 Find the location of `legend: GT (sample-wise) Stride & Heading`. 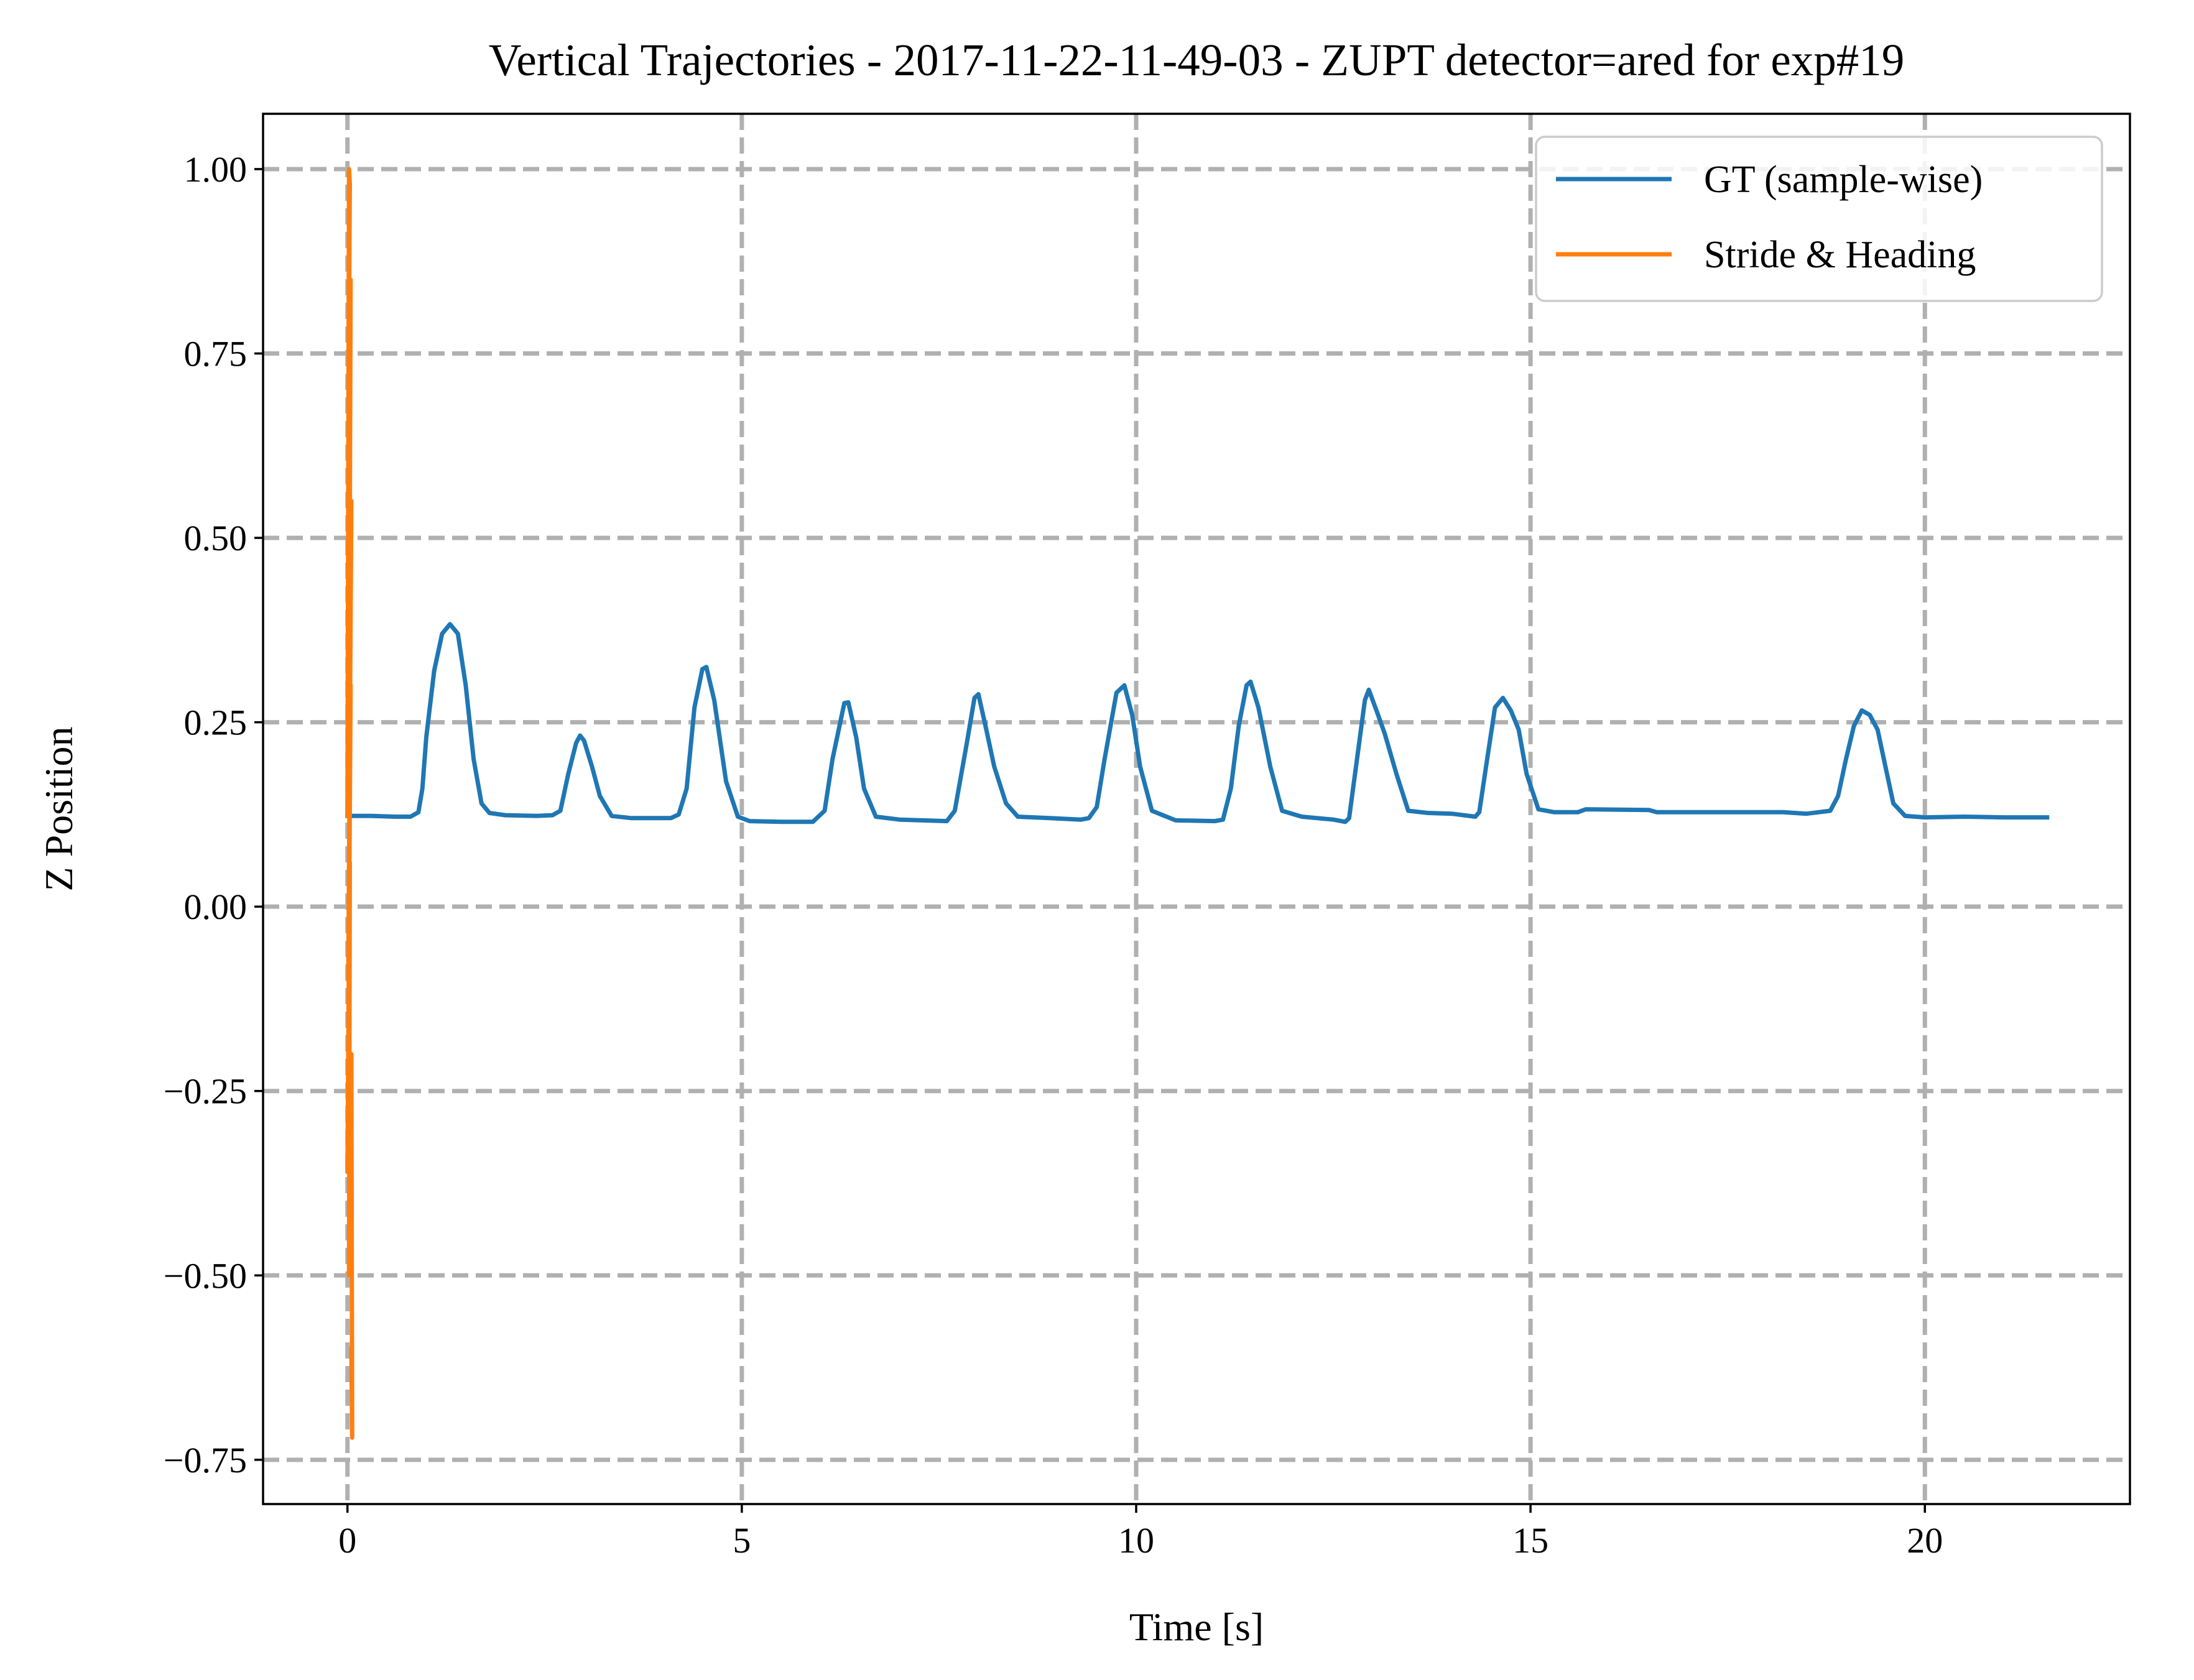

legend: GT (sample-wise) Stride & Heading is located at coordinates (1819, 219).